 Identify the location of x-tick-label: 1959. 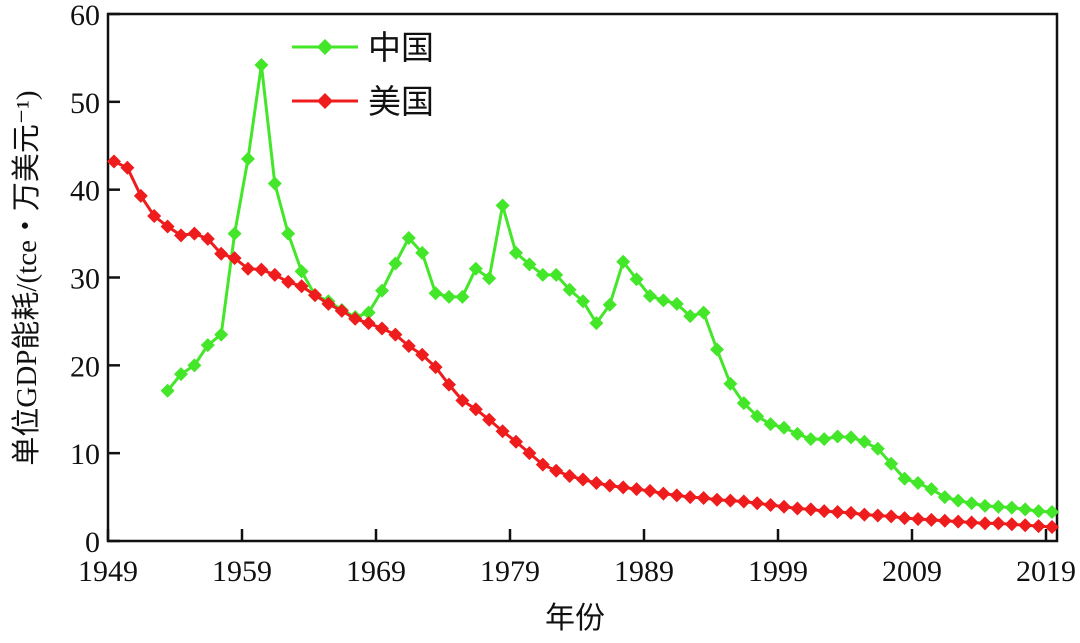
(242, 571).